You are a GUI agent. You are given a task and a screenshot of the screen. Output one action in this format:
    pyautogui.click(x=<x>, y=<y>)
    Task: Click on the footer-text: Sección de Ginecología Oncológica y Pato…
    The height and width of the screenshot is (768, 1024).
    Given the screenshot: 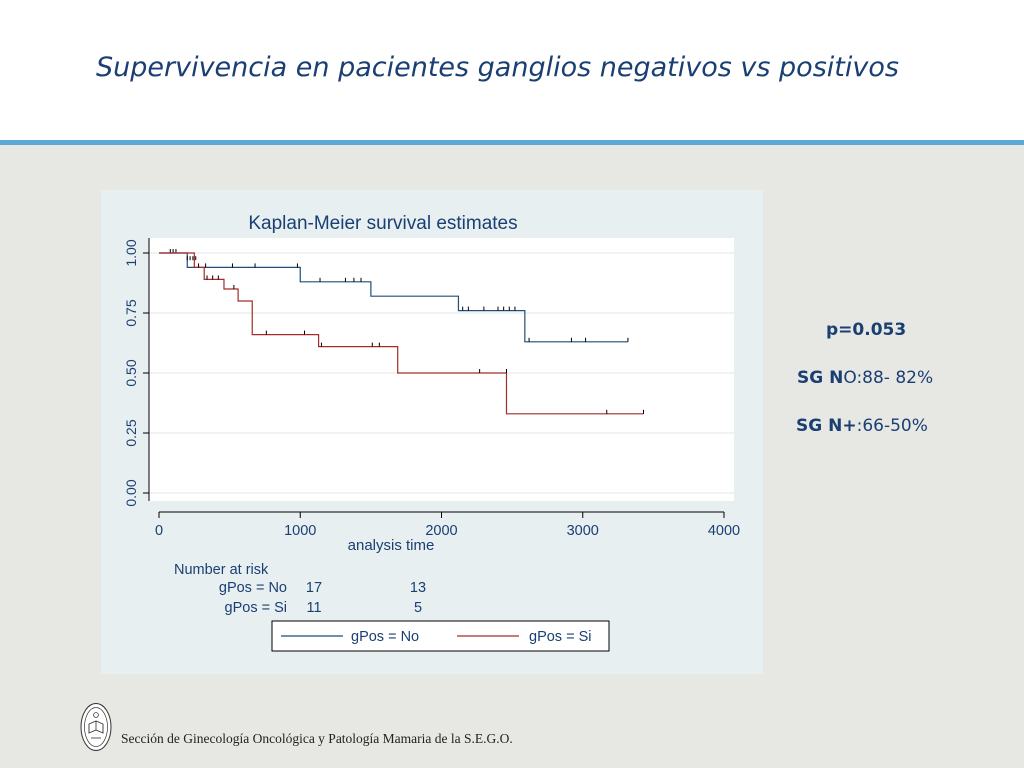 What is the action you would take?
    pyautogui.click(x=317, y=738)
    